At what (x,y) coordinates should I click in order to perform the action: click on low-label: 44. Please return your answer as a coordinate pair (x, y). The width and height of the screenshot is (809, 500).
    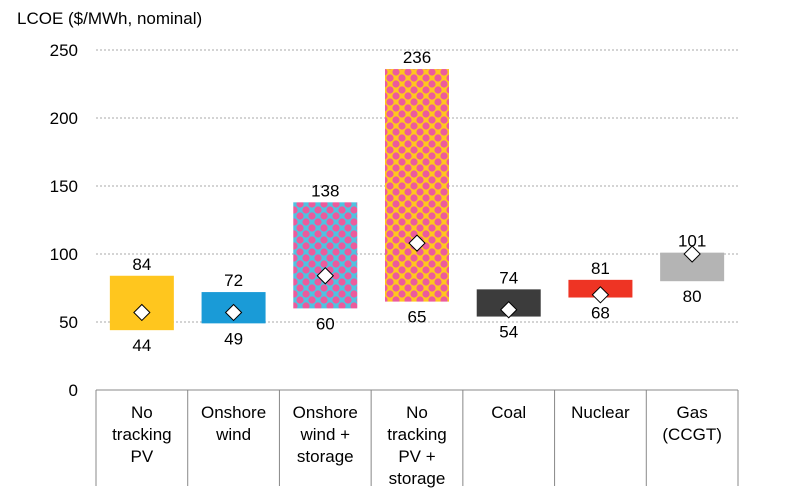
    Looking at the image, I should click on (141, 345).